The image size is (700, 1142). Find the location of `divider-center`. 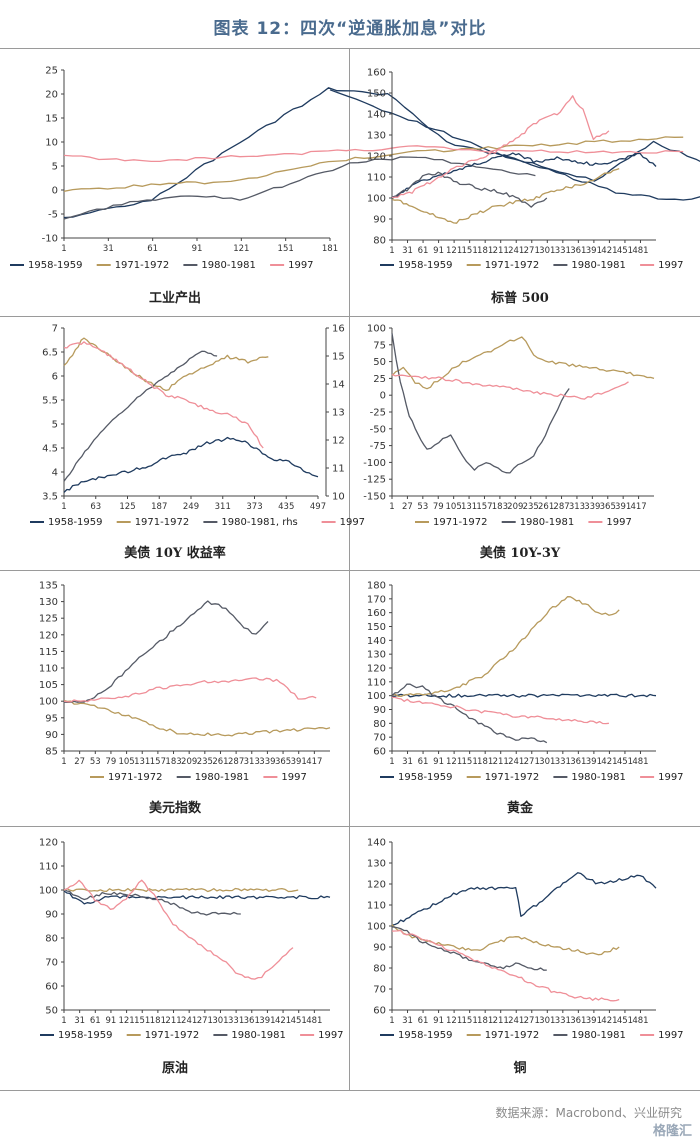

divider-center is located at coordinates (349, 569).